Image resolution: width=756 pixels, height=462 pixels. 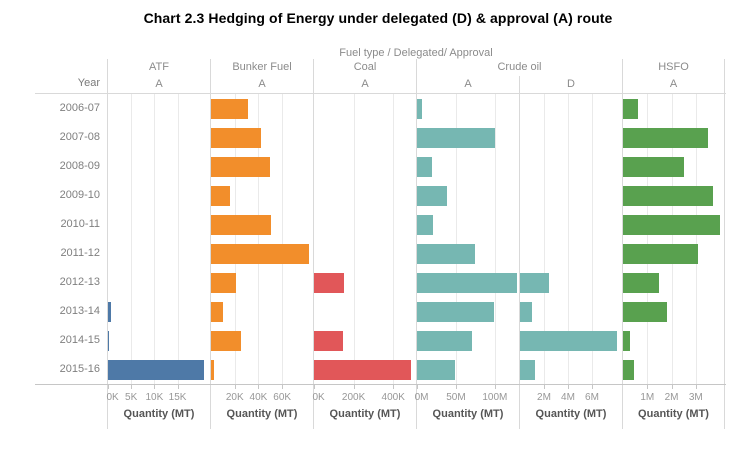 I want to click on fuel-group-label: Bunker Fuel, so click(x=261, y=67).